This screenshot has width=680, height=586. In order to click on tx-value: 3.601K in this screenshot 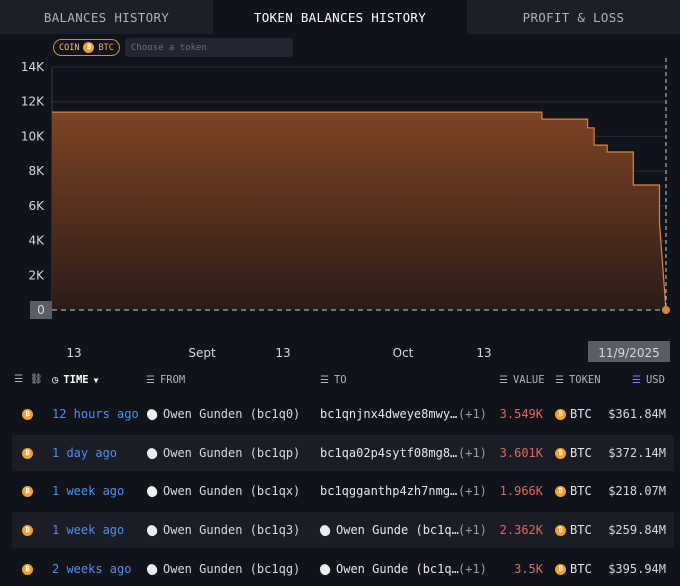, I will do `click(521, 453)`.